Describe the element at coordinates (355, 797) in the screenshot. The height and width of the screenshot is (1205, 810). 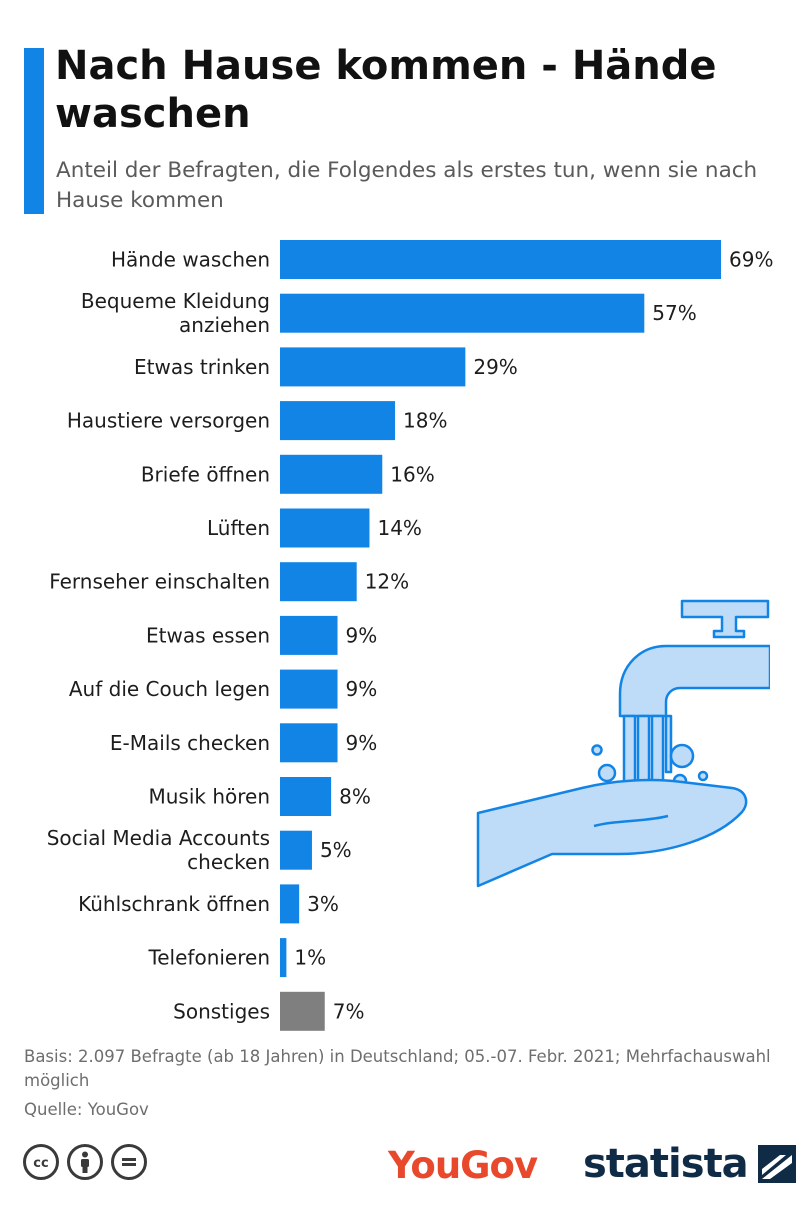
I see `value-label: 8%` at that location.